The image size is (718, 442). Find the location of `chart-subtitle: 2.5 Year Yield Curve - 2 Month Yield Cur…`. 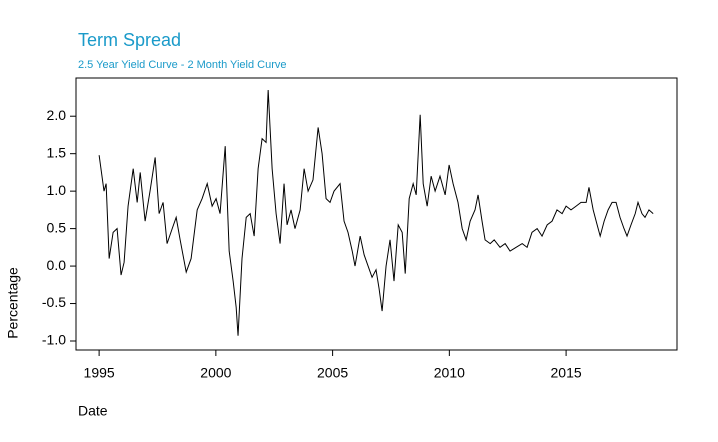

chart-subtitle: 2.5 Year Yield Curve - 2 Month Yield Cur… is located at coordinates (182, 65).